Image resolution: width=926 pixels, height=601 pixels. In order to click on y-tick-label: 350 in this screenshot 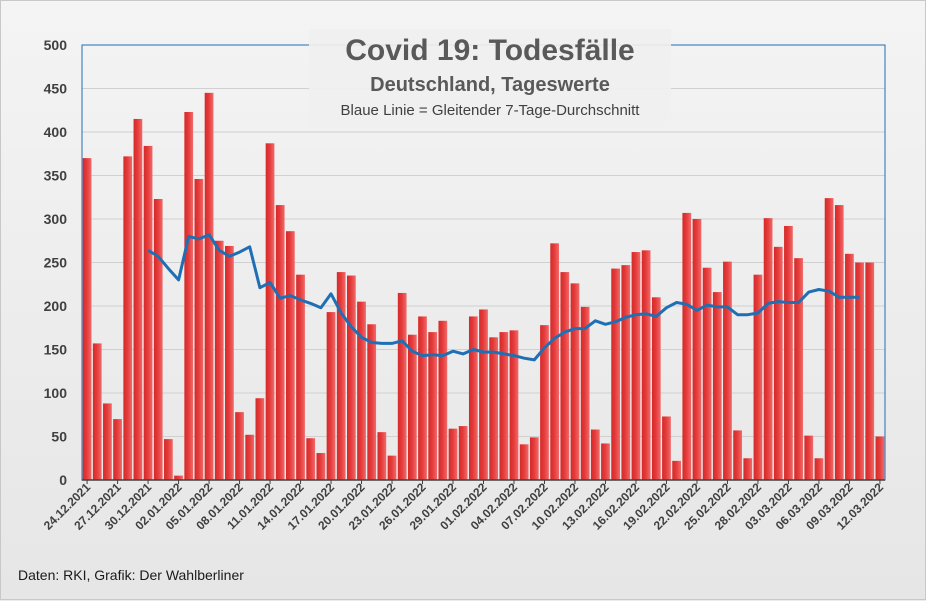, I will do `click(56, 176)`.